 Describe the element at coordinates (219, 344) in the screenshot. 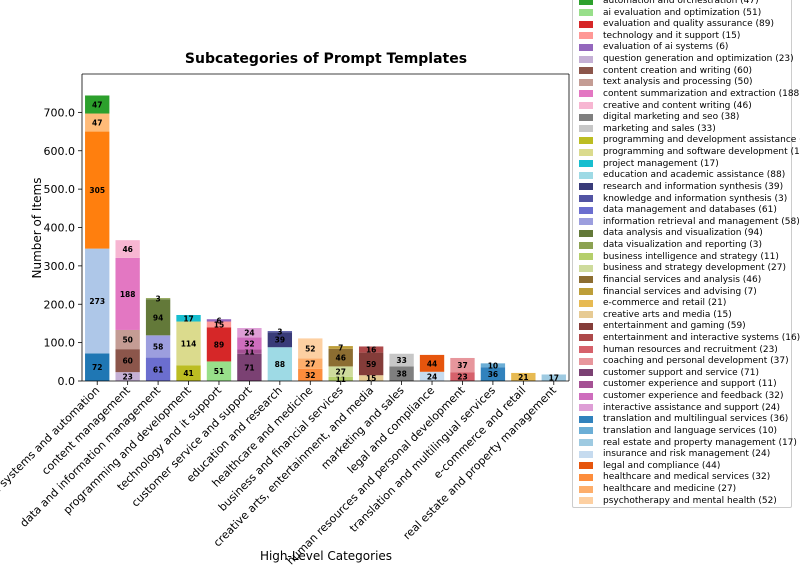

I see `bar-value-label: 89` at that location.